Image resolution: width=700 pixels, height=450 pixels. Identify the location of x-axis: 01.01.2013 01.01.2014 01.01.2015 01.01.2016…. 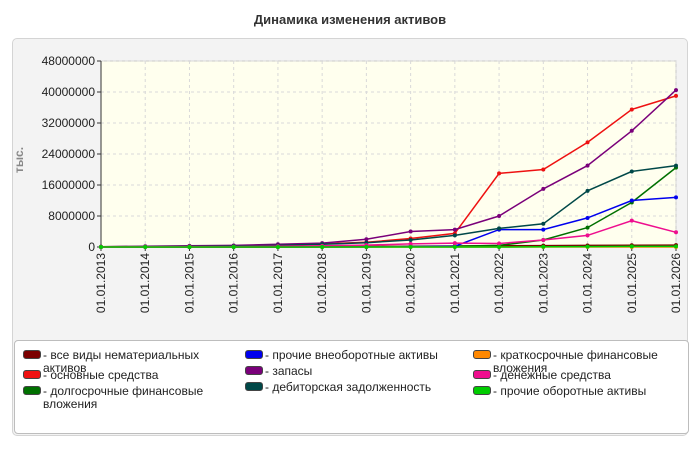
(388, 279).